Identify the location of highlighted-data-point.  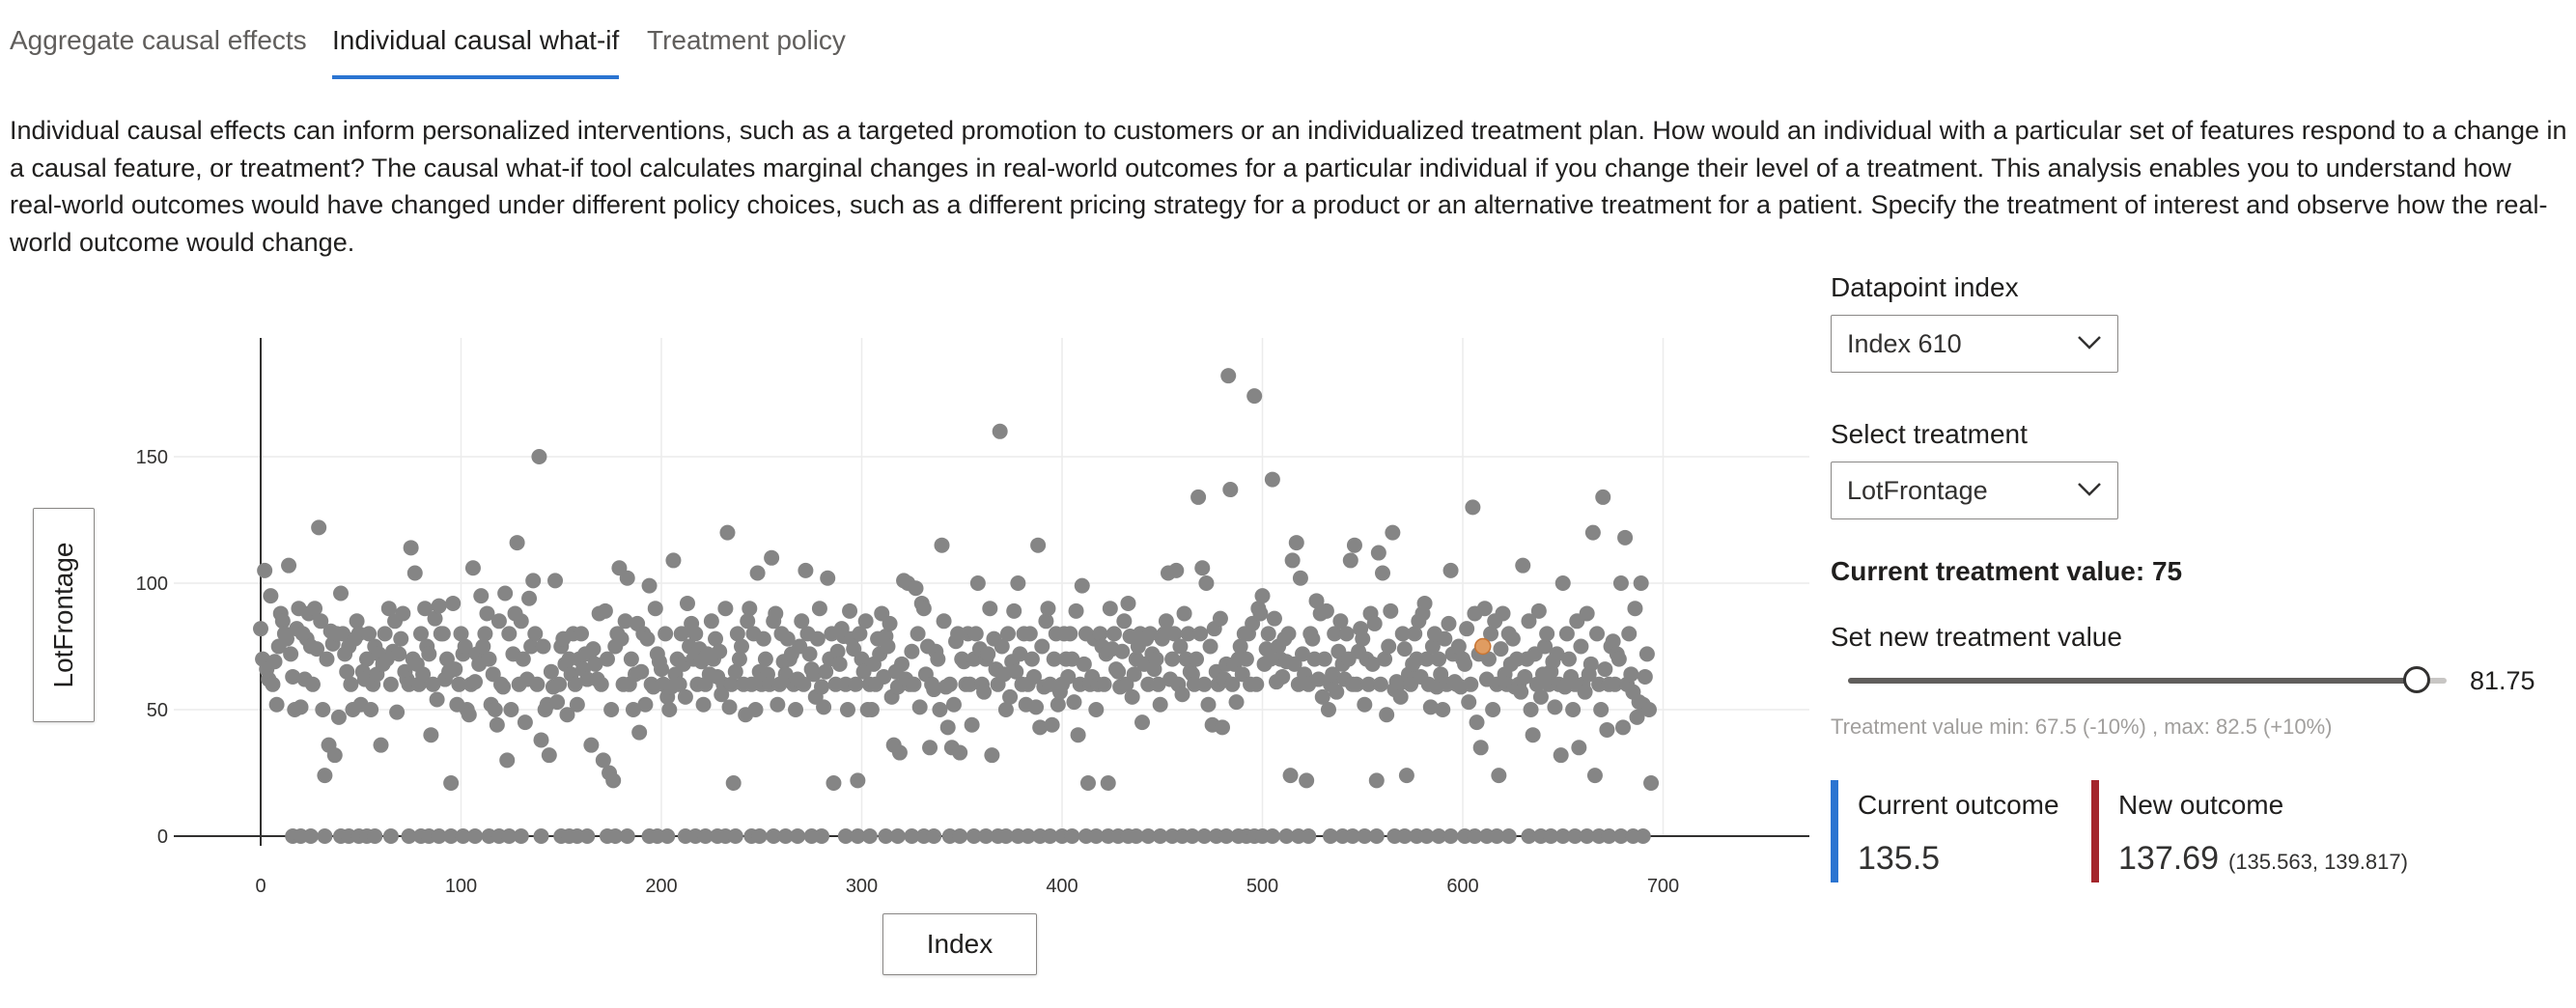
(1483, 647).